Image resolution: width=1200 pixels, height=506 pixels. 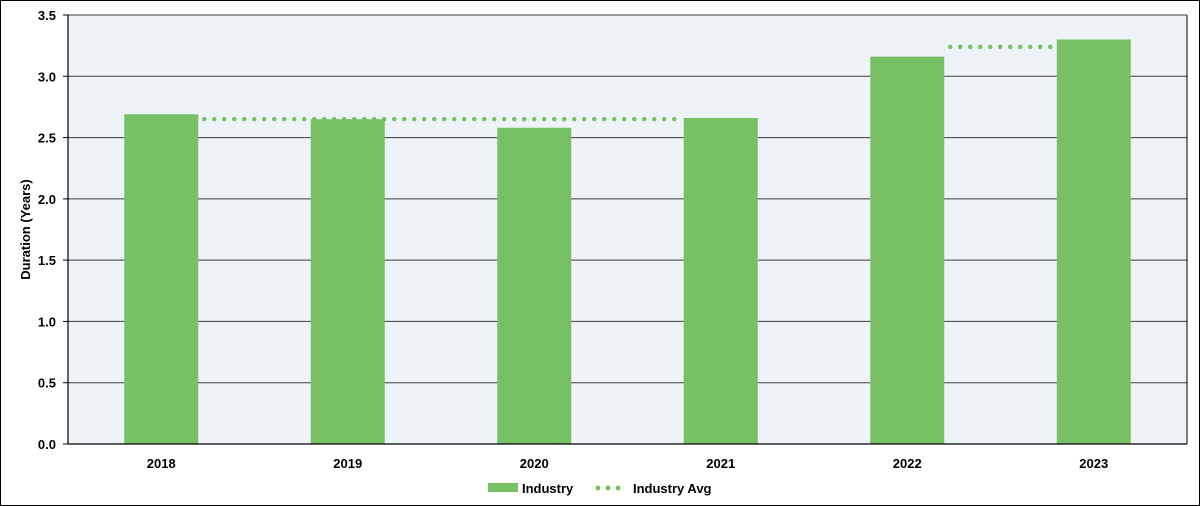 What do you see at coordinates (161, 279) in the screenshot?
I see `bar-2018` at bounding box center [161, 279].